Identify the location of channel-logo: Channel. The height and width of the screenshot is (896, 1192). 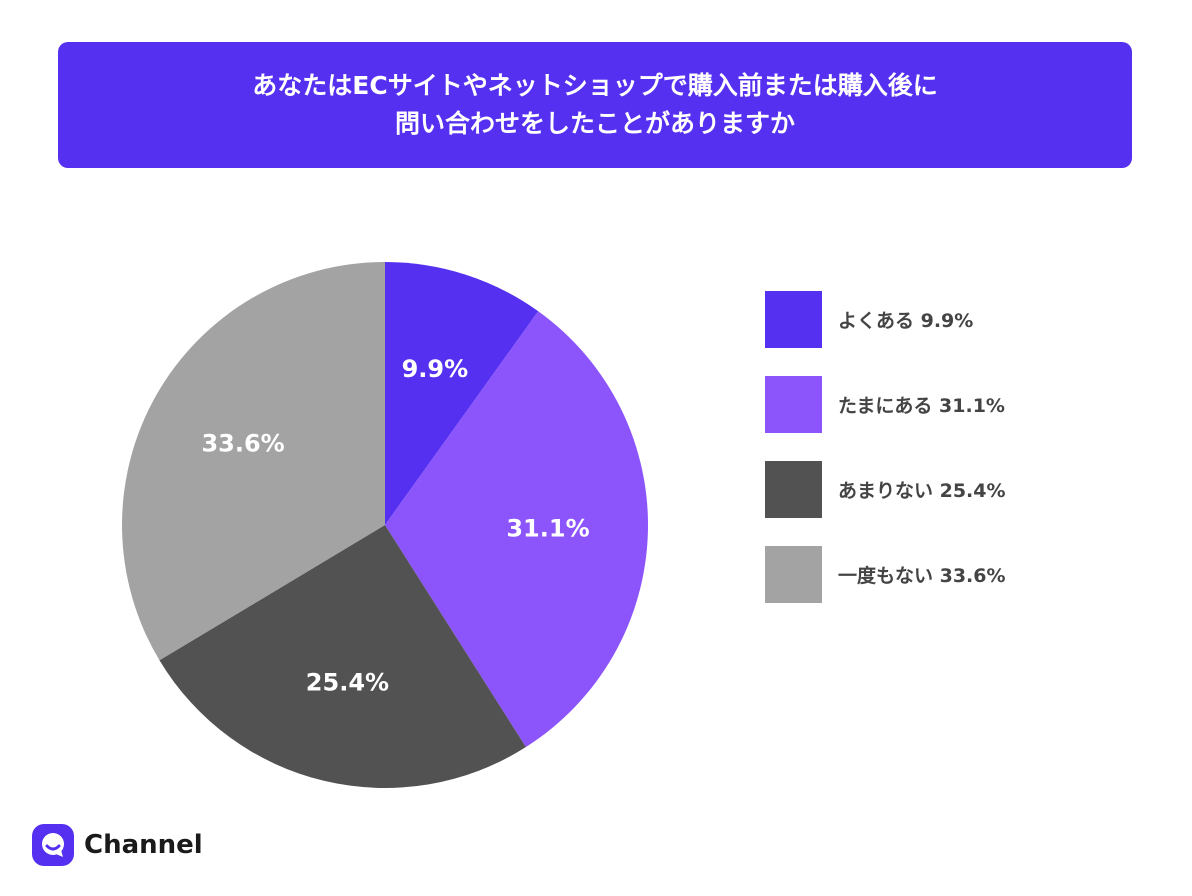
(117, 845).